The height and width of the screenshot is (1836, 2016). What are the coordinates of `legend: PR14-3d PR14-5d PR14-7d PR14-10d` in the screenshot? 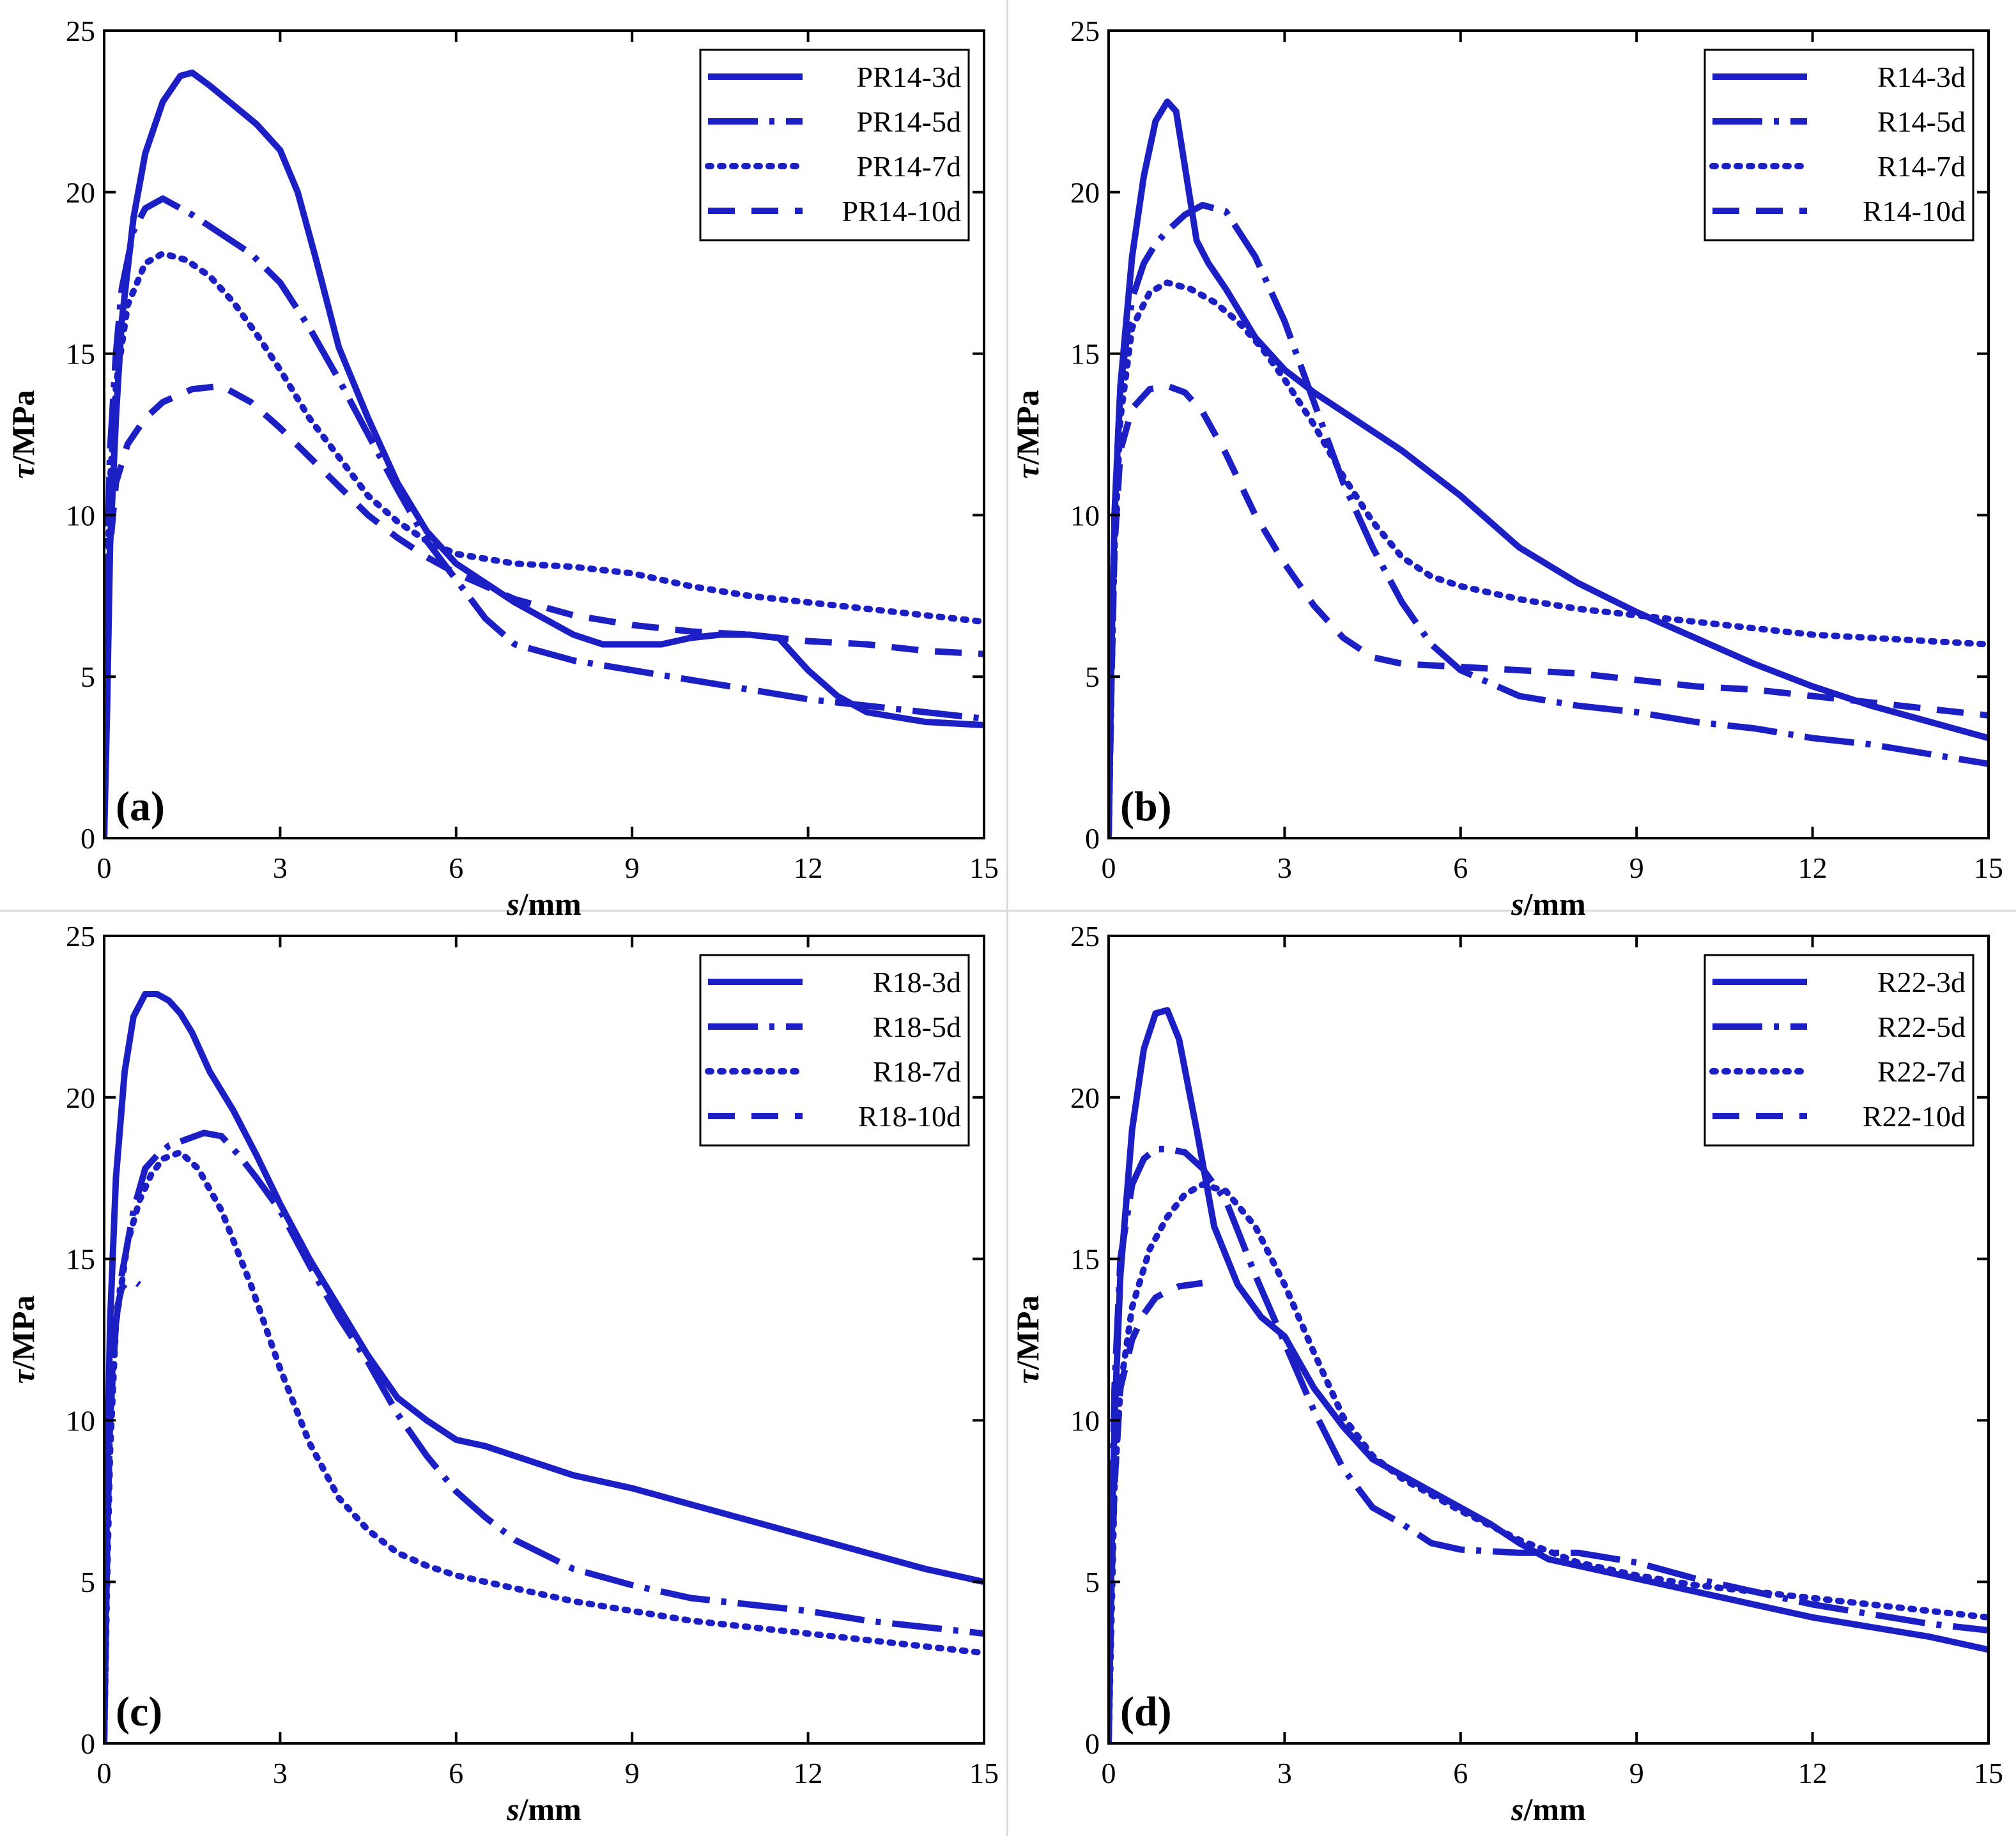 It's located at (835, 145).